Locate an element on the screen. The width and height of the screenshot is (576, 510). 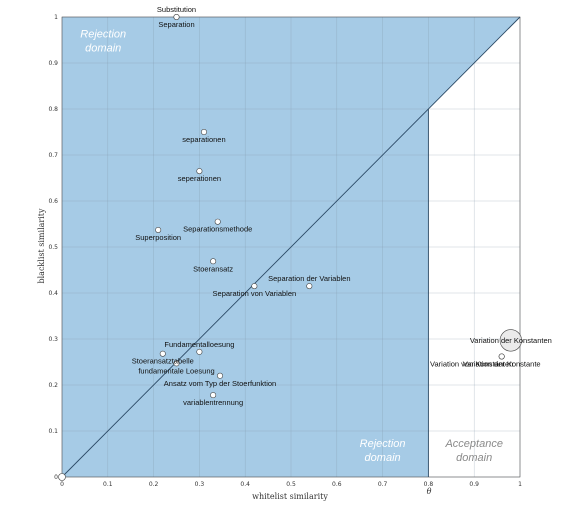
domain-label-top-left: Rejection is located at coordinates (103, 35).